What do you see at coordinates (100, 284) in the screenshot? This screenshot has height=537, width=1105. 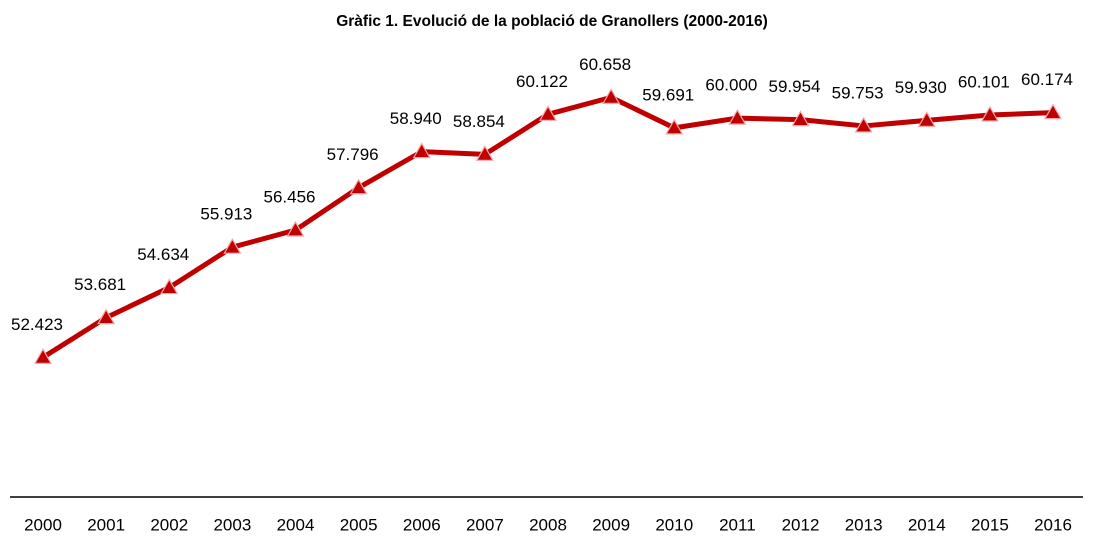 I see `data-label: 53.681` at bounding box center [100, 284].